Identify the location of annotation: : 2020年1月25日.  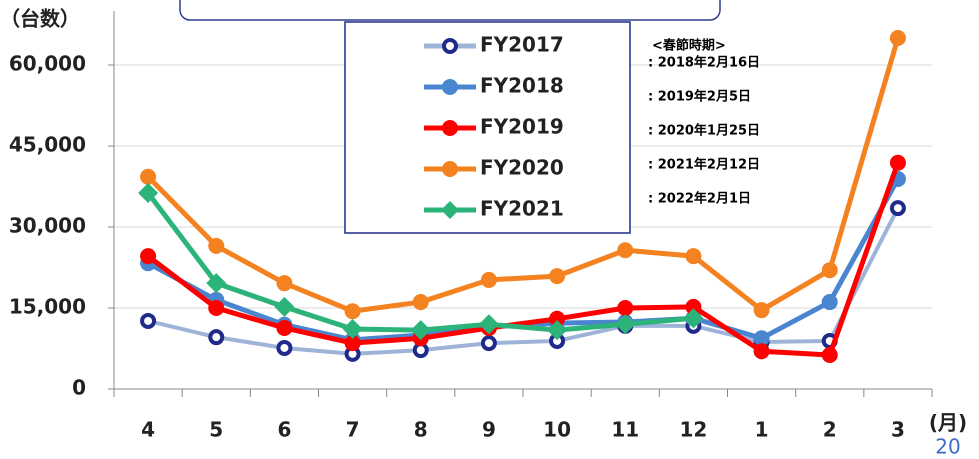
(704, 131).